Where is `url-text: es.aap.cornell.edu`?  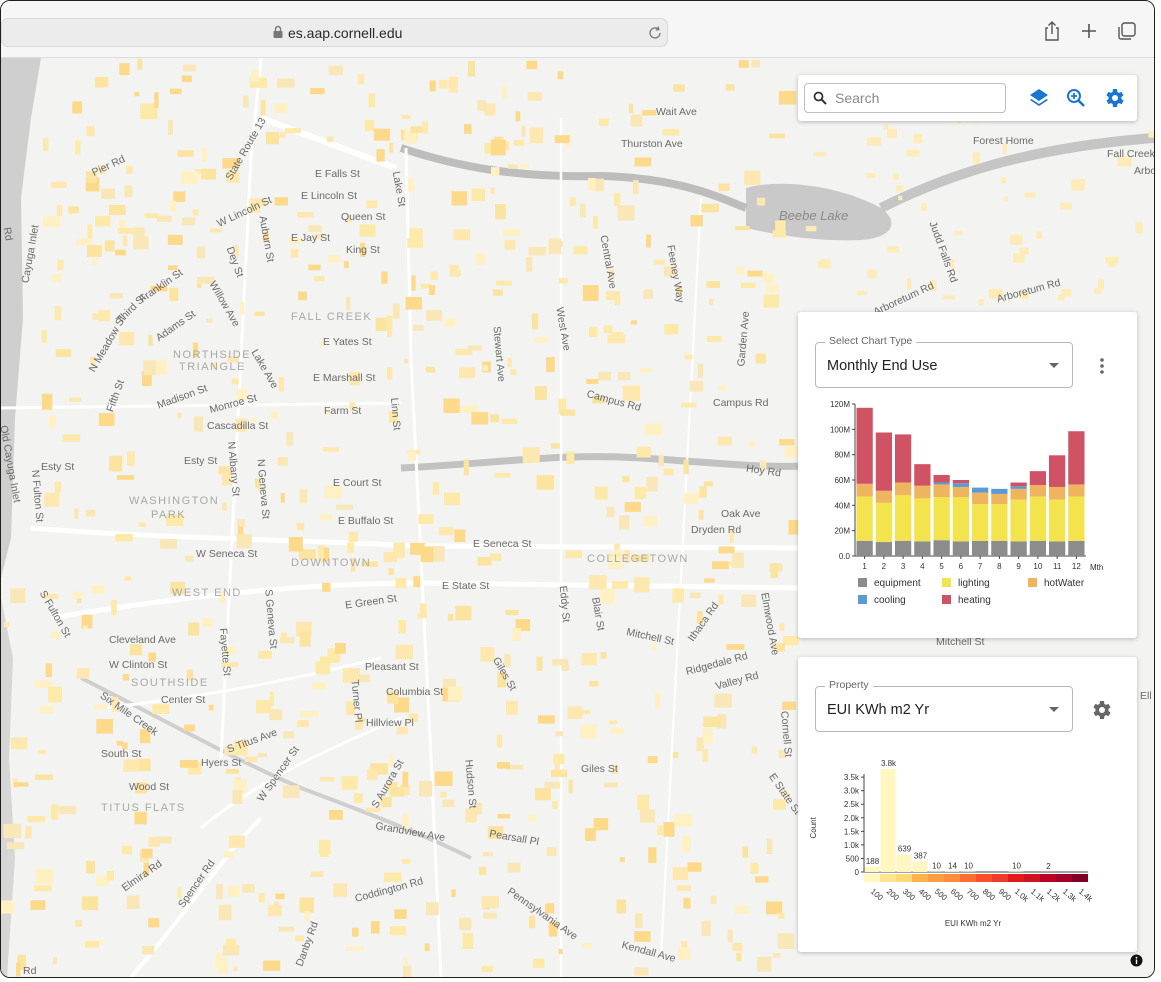
url-text: es.aap.cornell.edu is located at coordinates (345, 33).